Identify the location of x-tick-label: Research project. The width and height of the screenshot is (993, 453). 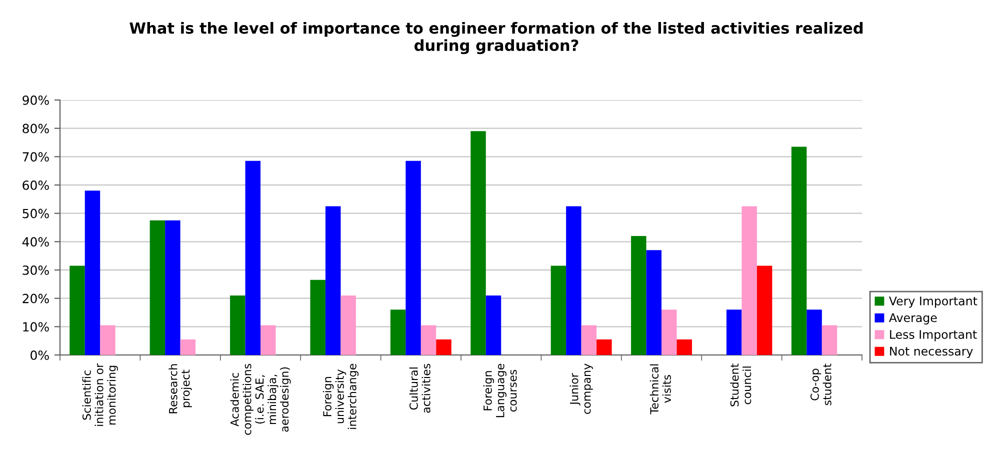
(180, 389).